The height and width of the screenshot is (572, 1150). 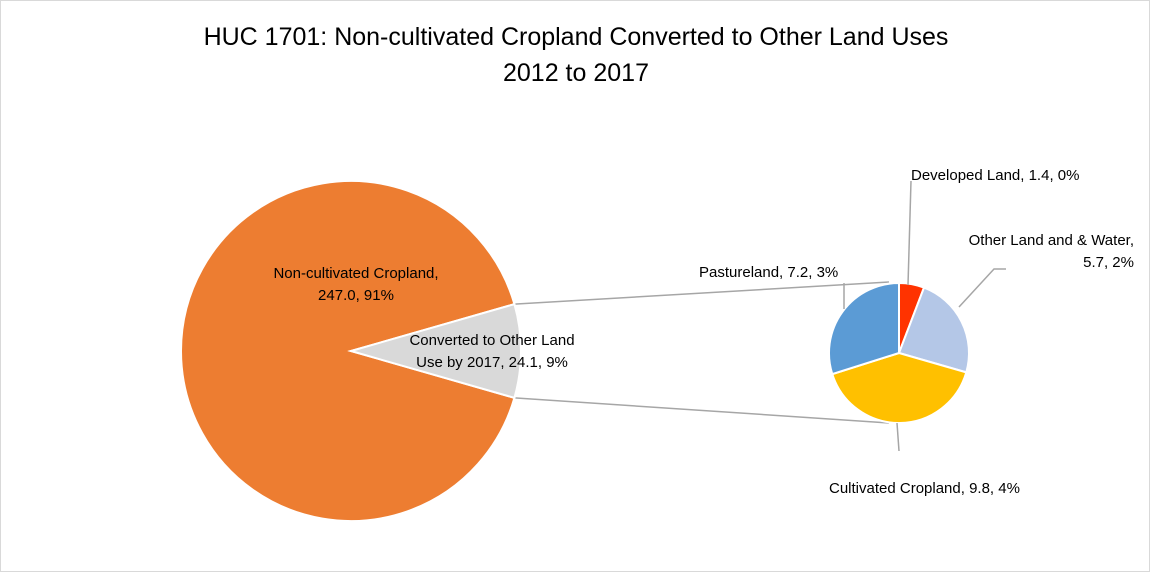 What do you see at coordinates (576, 73) in the screenshot?
I see `chart-subtitle: 2012 to 2017` at bounding box center [576, 73].